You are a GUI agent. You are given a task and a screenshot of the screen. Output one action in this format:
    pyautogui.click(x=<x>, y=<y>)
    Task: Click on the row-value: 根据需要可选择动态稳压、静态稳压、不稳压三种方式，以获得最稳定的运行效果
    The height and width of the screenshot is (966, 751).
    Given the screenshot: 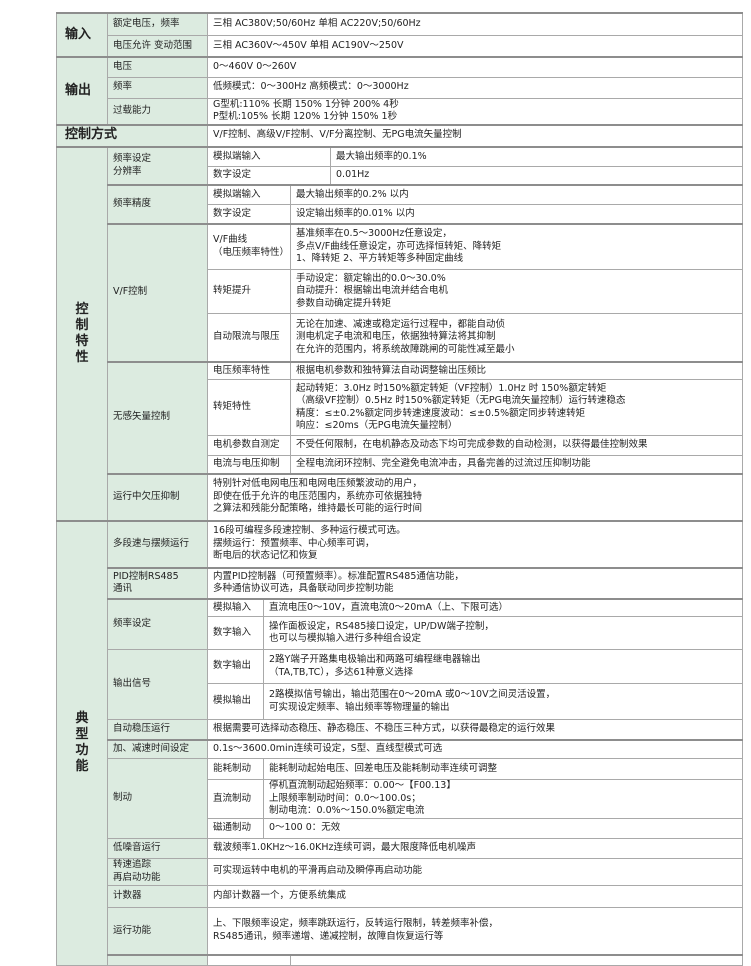 What is the action you would take?
    pyautogui.click(x=475, y=729)
    